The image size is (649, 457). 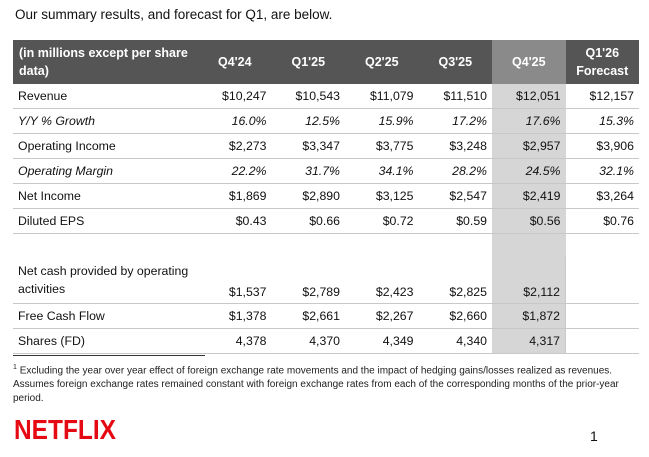 What do you see at coordinates (529, 121) in the screenshot?
I see `cell: 17.6%` at bounding box center [529, 121].